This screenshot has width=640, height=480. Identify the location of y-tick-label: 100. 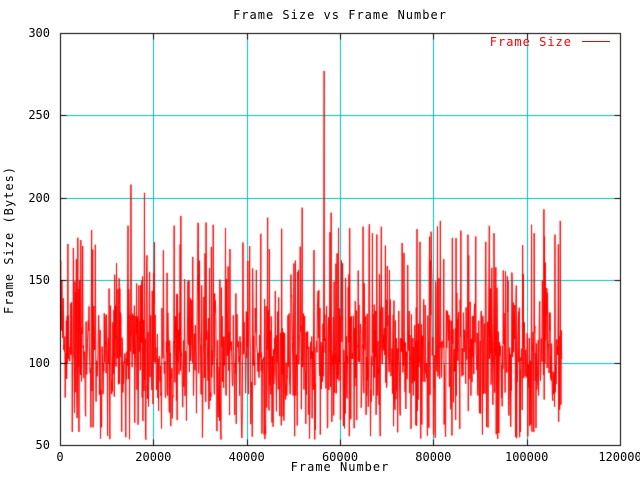
(39, 362).